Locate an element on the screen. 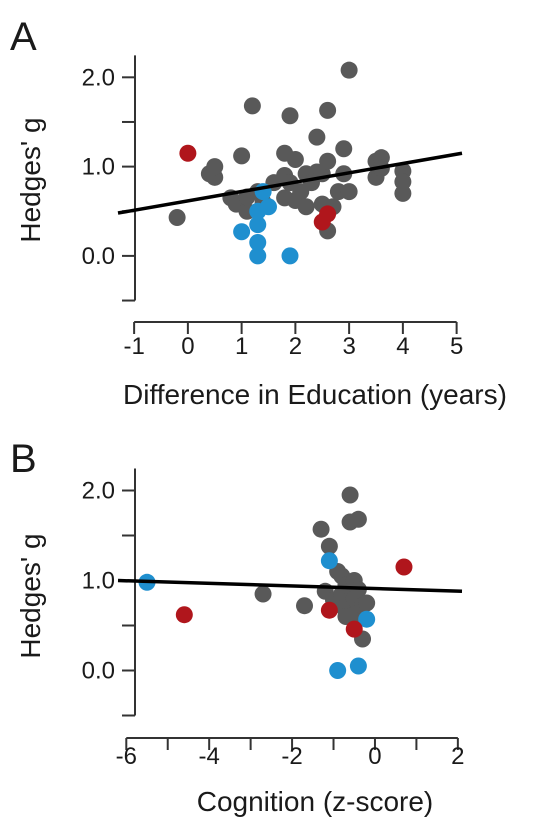 This screenshot has width=538, height=822. x-tick-label: -1 is located at coordinates (133, 346).